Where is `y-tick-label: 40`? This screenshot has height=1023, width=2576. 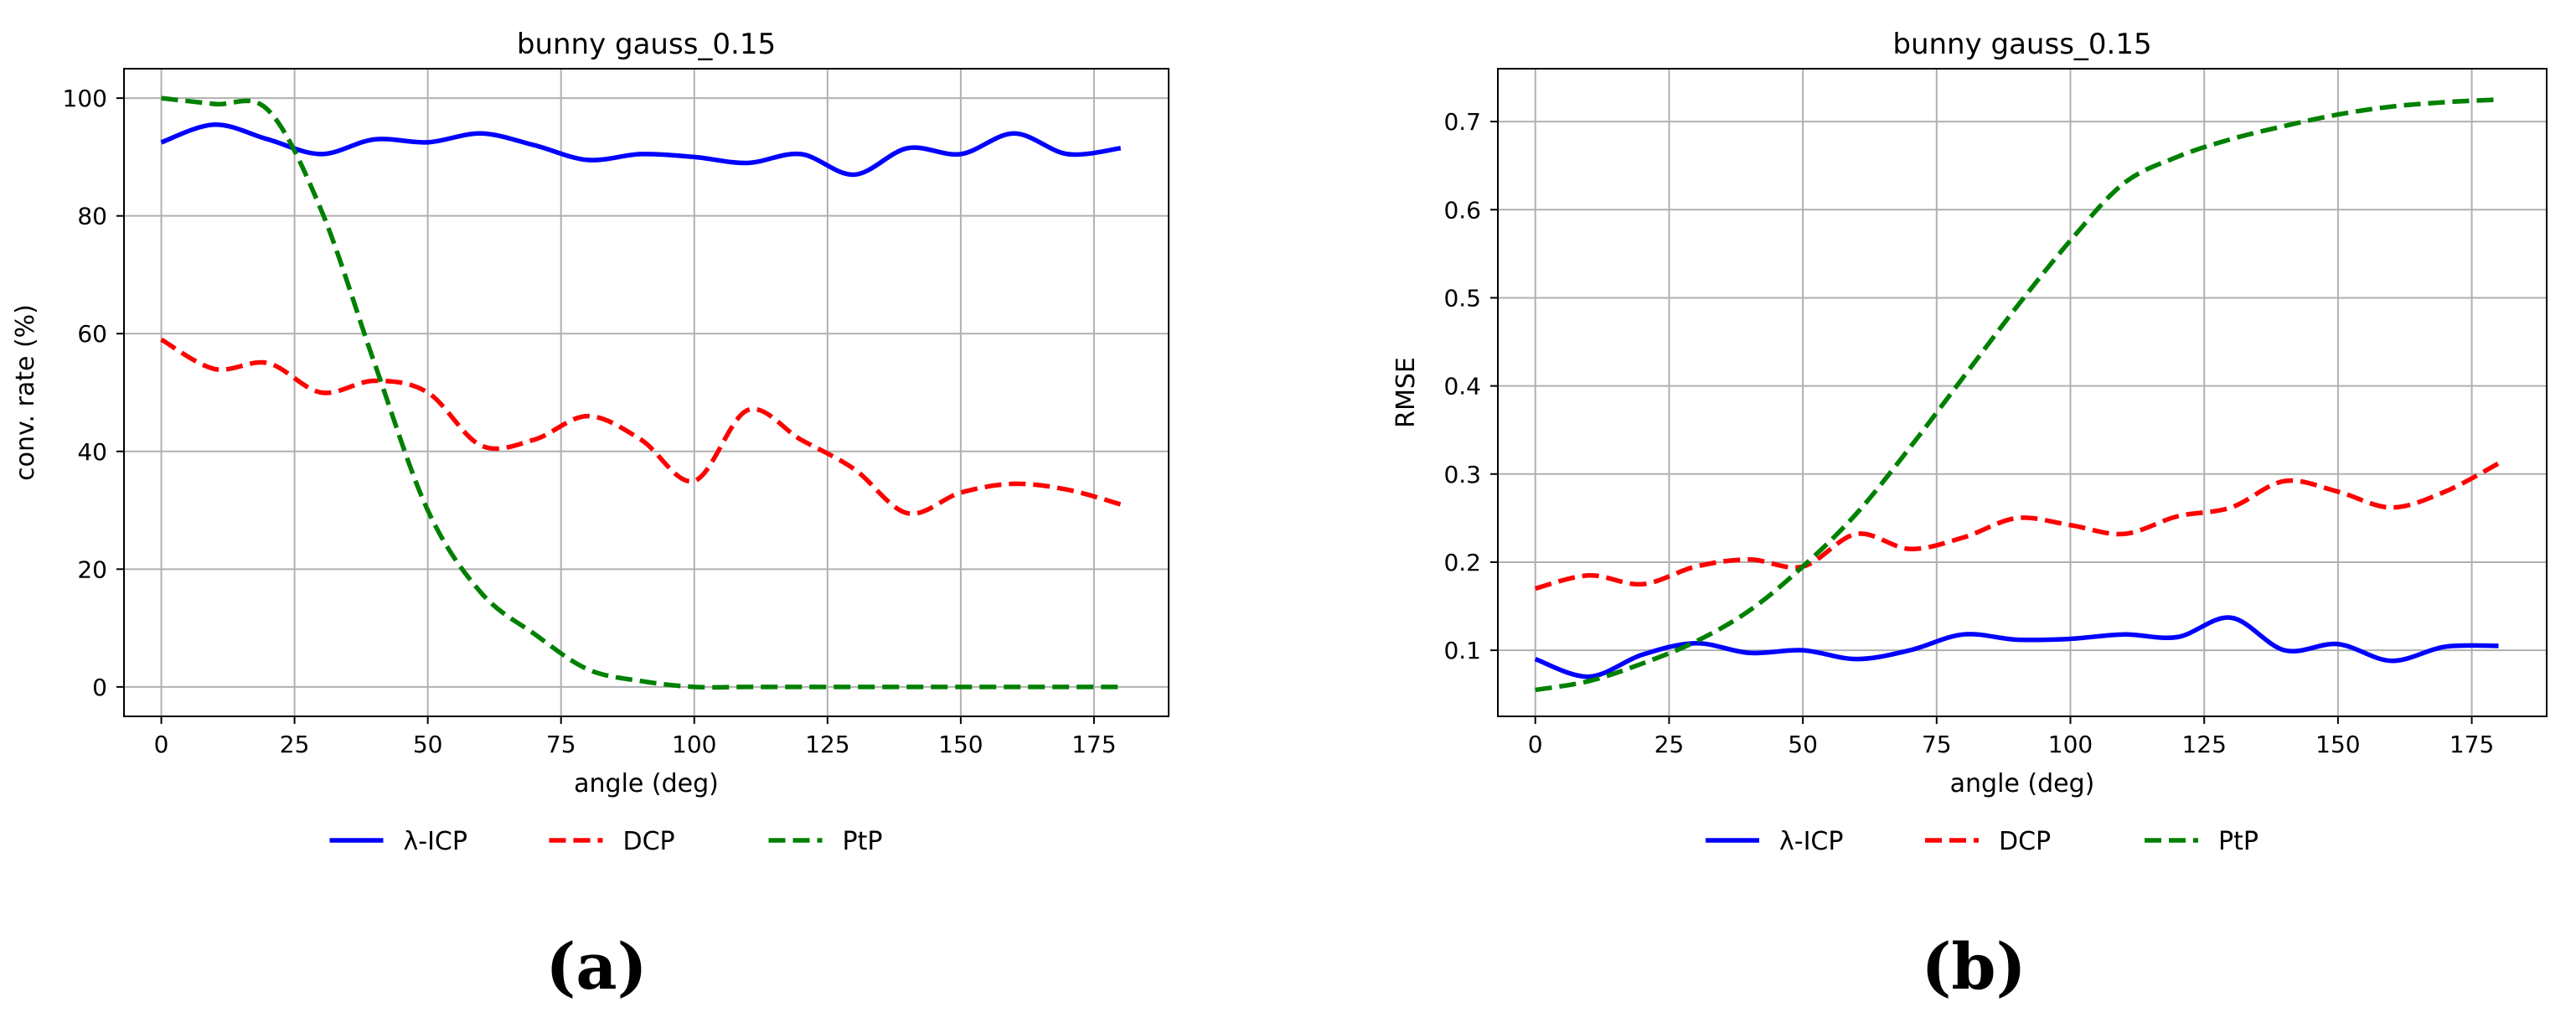 y-tick-label: 40 is located at coordinates (92, 452).